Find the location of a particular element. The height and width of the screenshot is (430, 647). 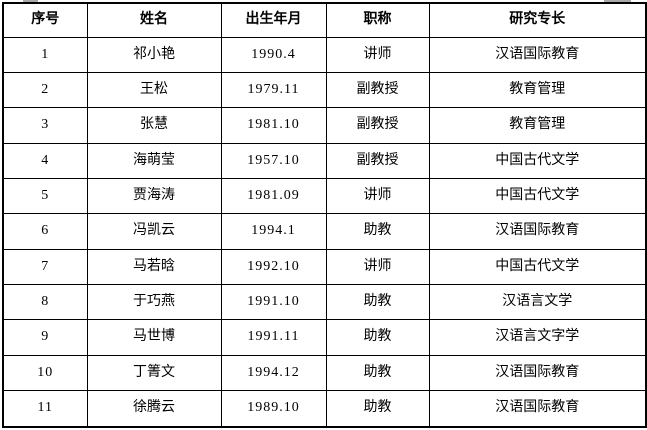

cell-birth: 1989.10 is located at coordinates (273, 408).